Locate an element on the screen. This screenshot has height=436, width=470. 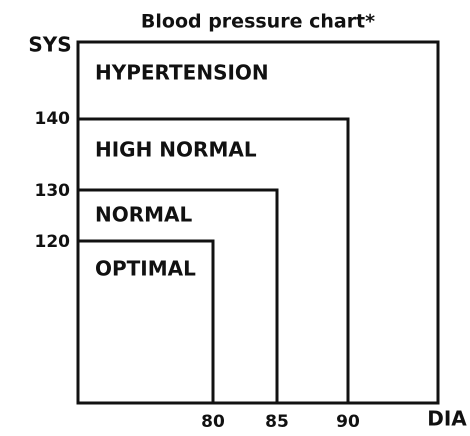
zone-label: NORMAL is located at coordinates (144, 215).